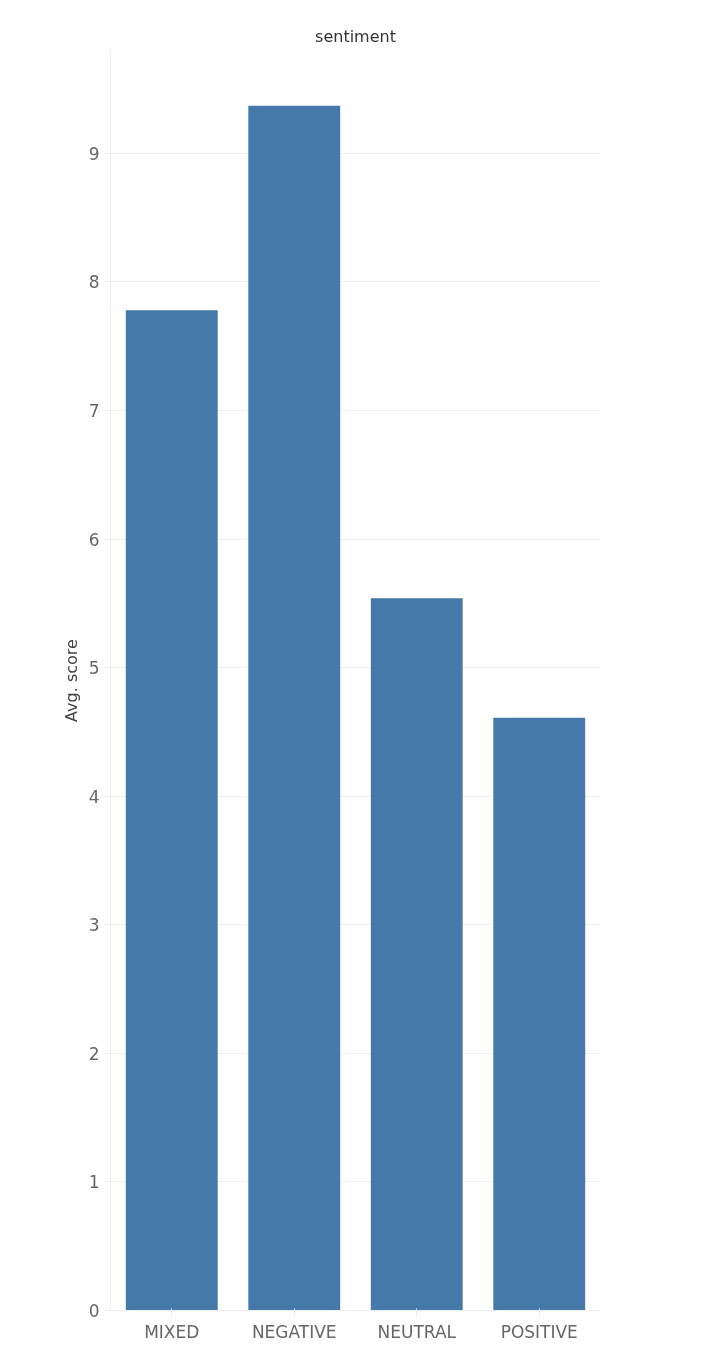 This screenshot has height=1372, width=708. I want to click on y-tick-label: 6, so click(94, 539).